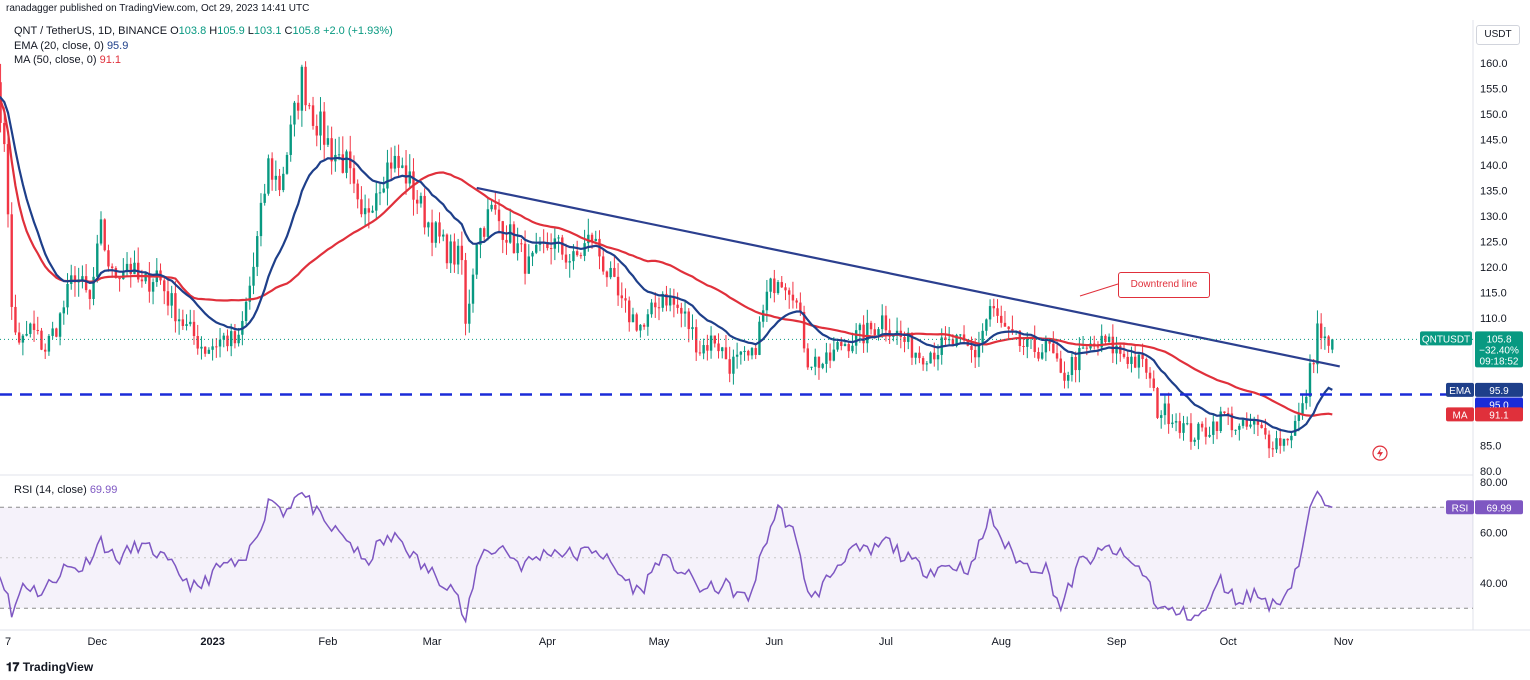 This screenshot has width=1530, height=680. Describe the element at coordinates (67, 60) in the screenshot. I see `legend-ma: MA (50, close, 0) 91.1` at that location.